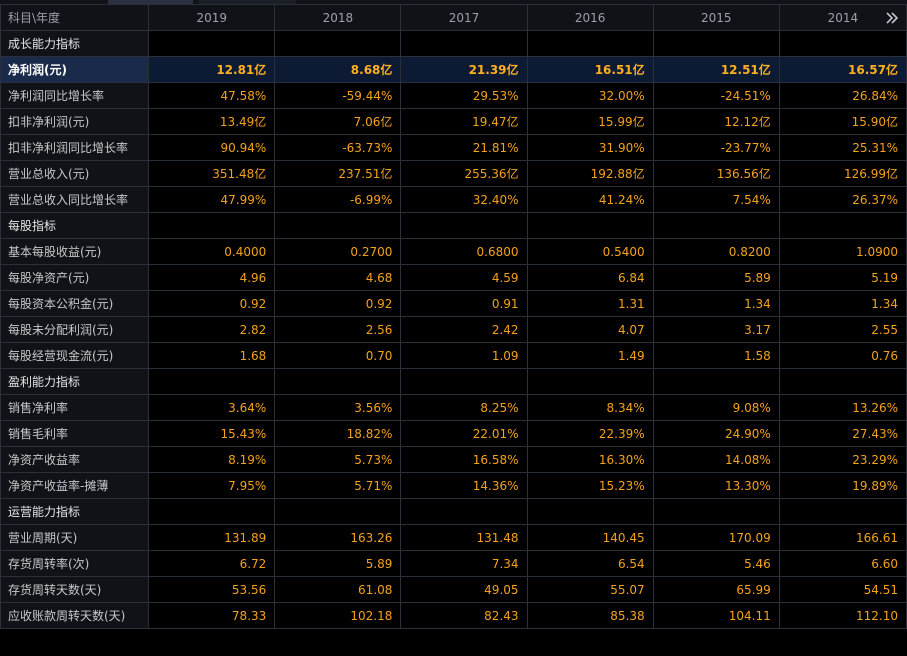  Describe the element at coordinates (338, 147) in the screenshot. I see `value-cell: -63.73%` at that location.